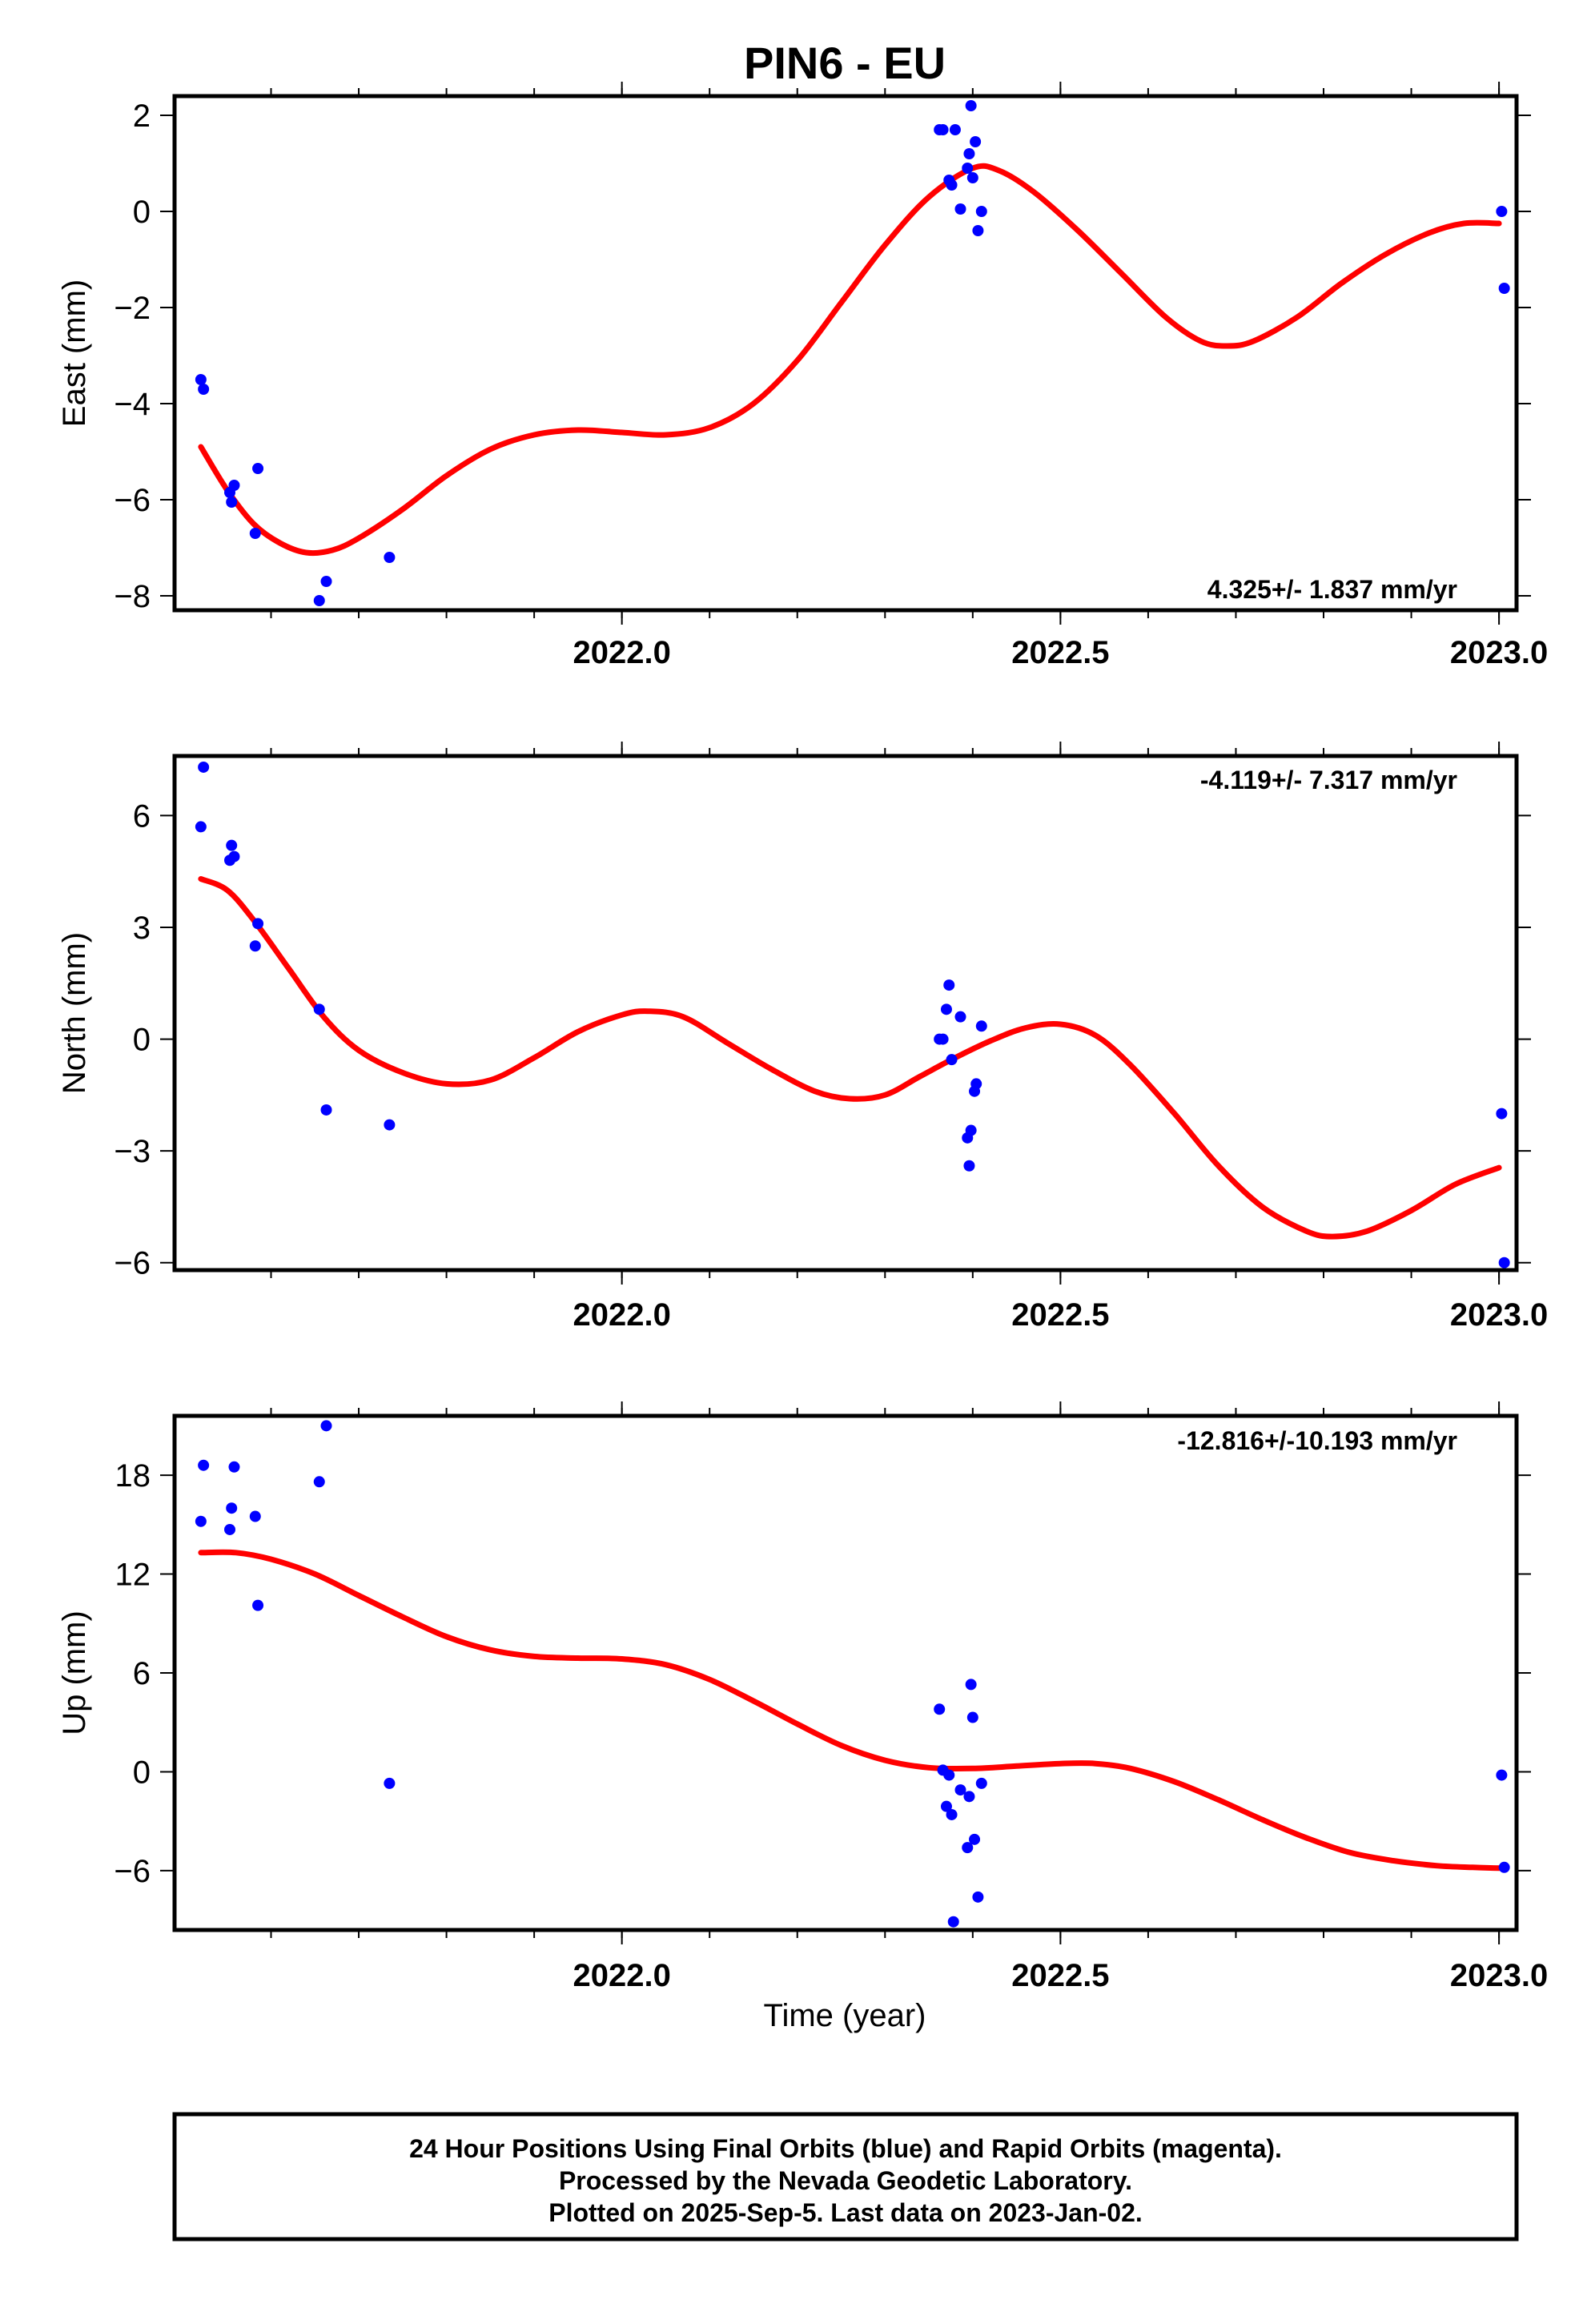 The width and height of the screenshot is (1571, 2324). Describe the element at coordinates (75, 1672) in the screenshot. I see `y-axis-label: Up (mm)` at that location.